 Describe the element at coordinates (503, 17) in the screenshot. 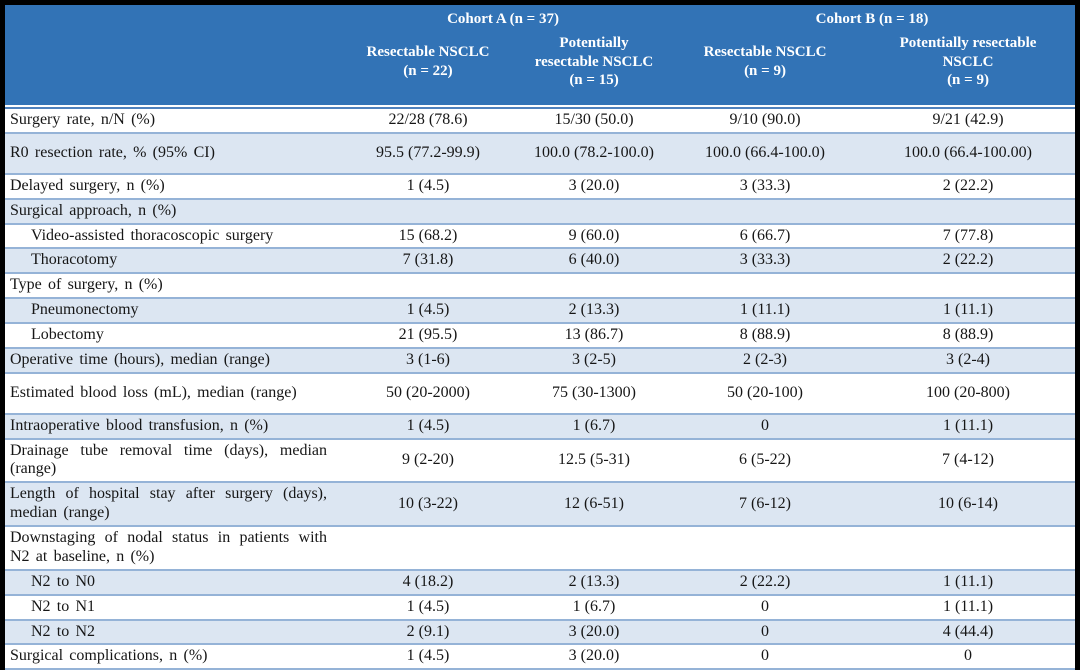

I see `cohort-a-header: Cohort A (n = 37)` at that location.